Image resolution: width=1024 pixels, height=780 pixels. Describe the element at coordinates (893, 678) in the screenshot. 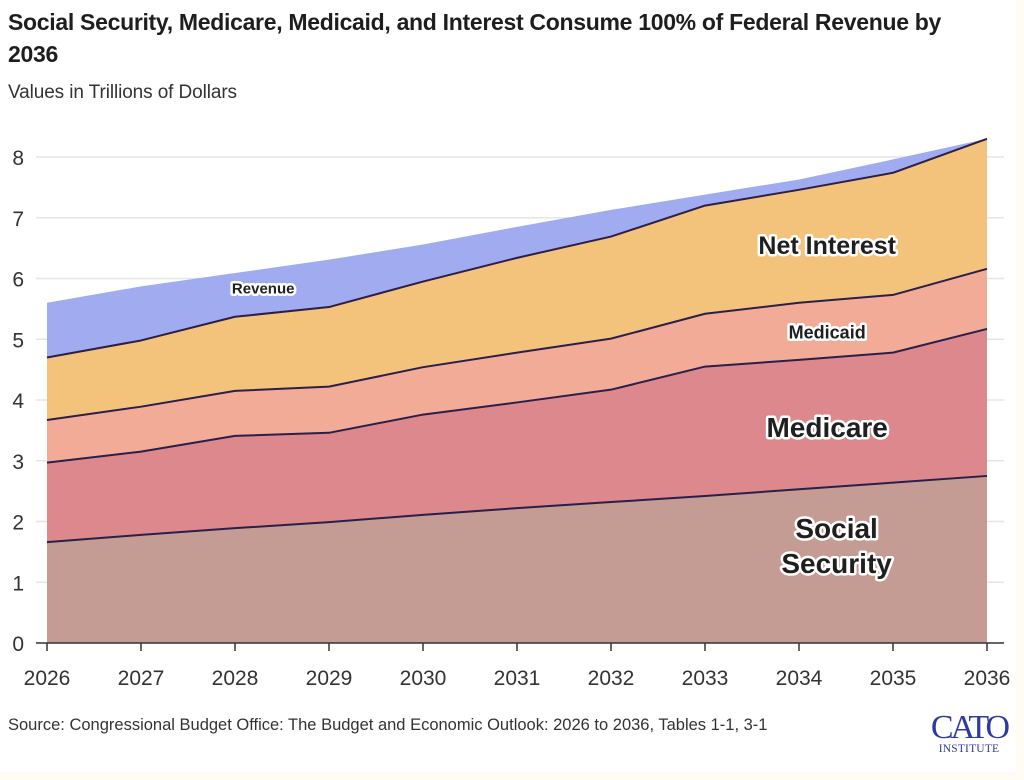

I see `x-tick-label: 2035` at that location.